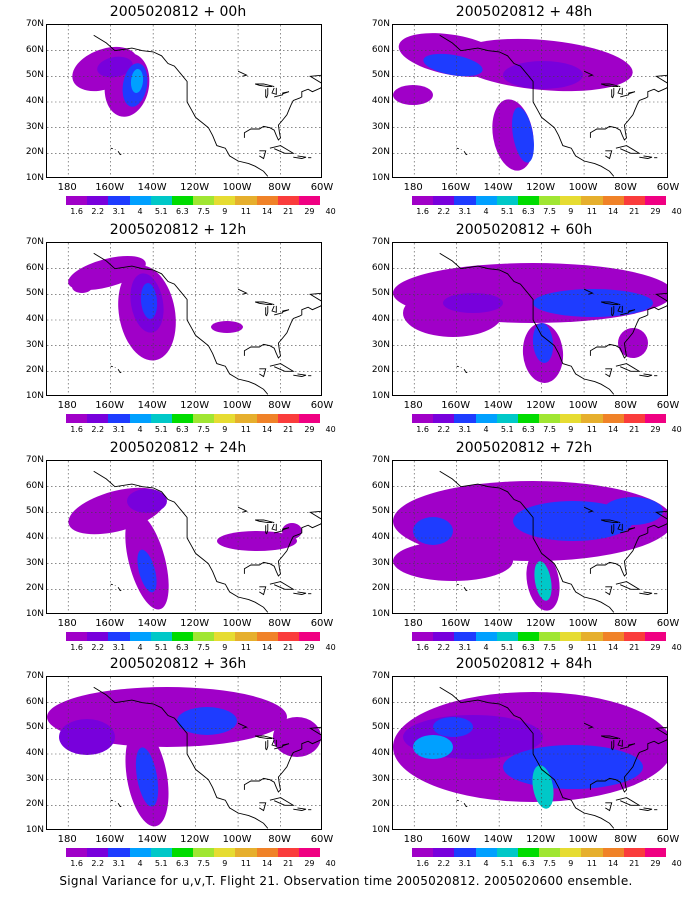 The height and width of the screenshot is (900, 692). What do you see at coordinates (178, 12) in the screenshot?
I see `panel-title: 2005020812 + 00h` at bounding box center [178, 12].